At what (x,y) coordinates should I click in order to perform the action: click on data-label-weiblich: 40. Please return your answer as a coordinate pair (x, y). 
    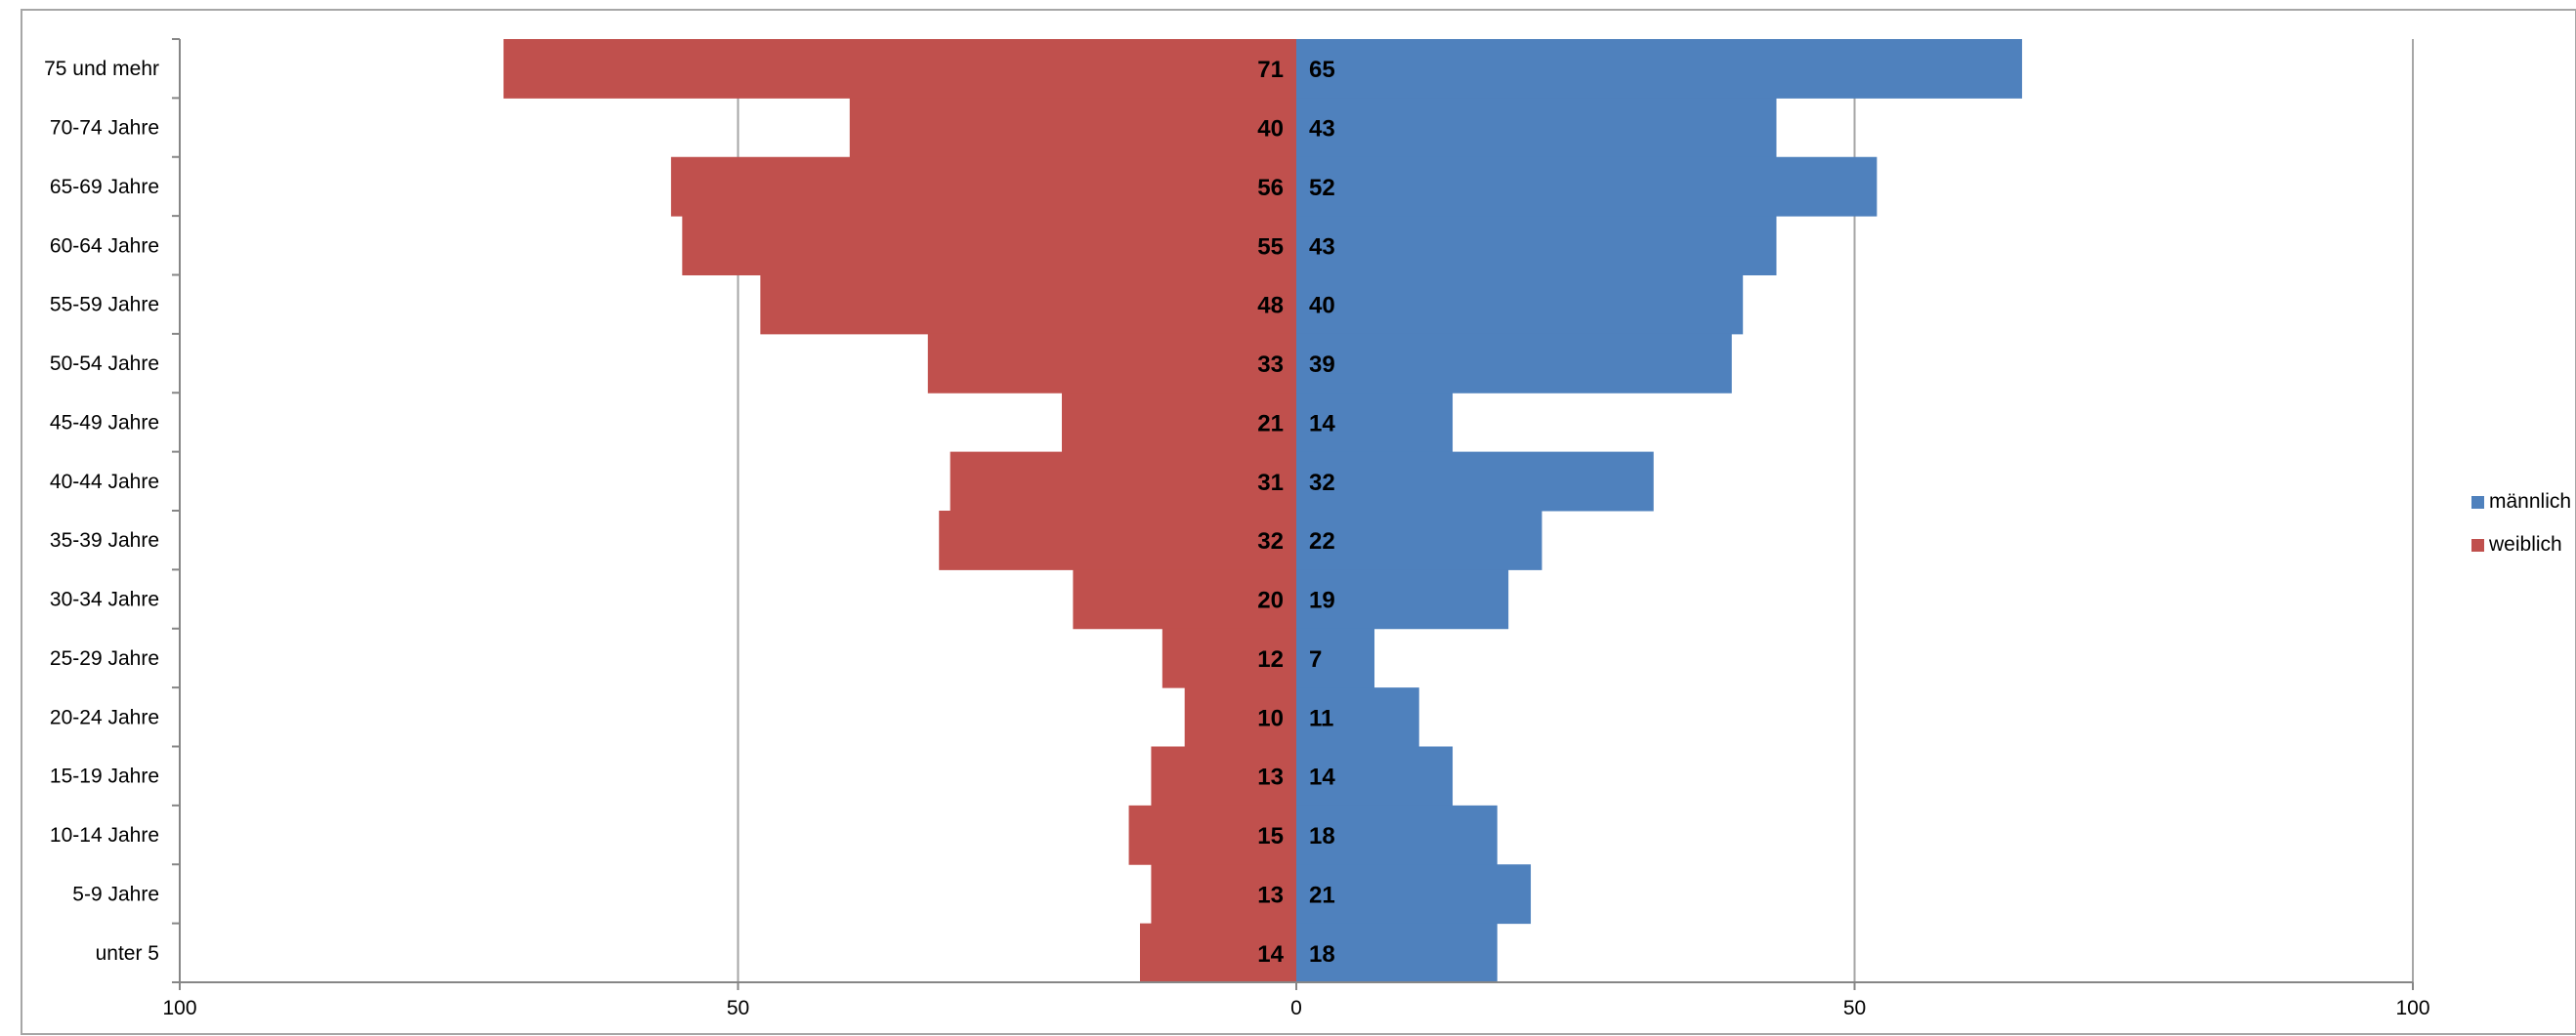
    Looking at the image, I should click on (1270, 129).